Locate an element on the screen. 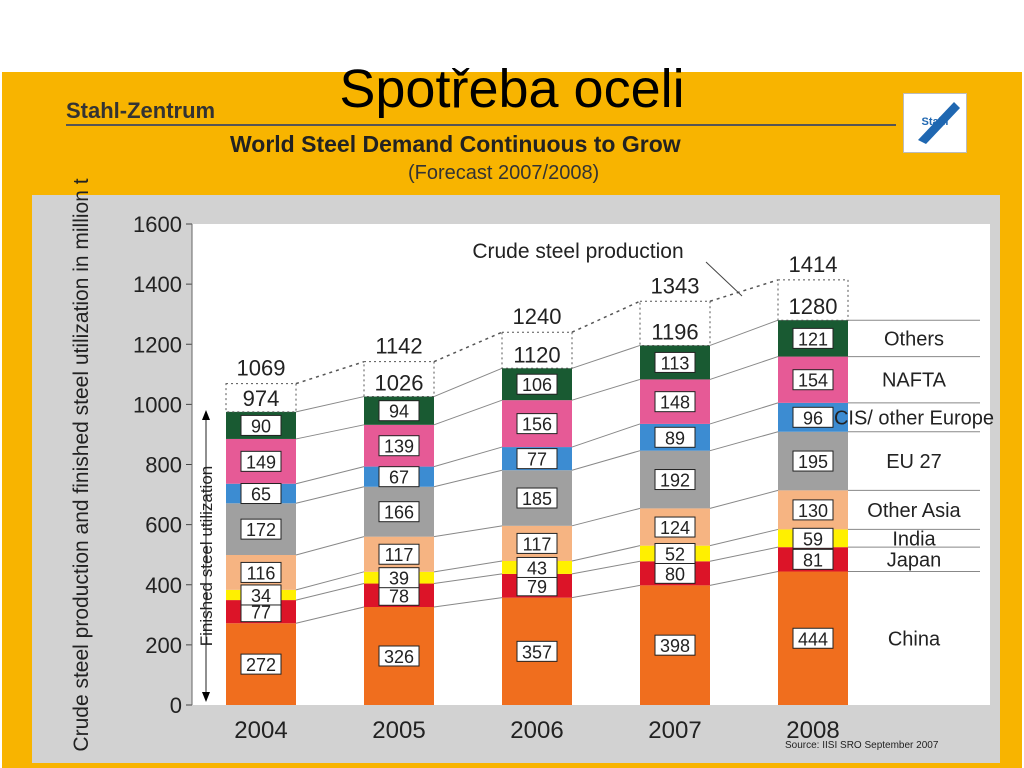 The height and width of the screenshot is (768, 1024). value-label: 80 is located at coordinates (675, 574).